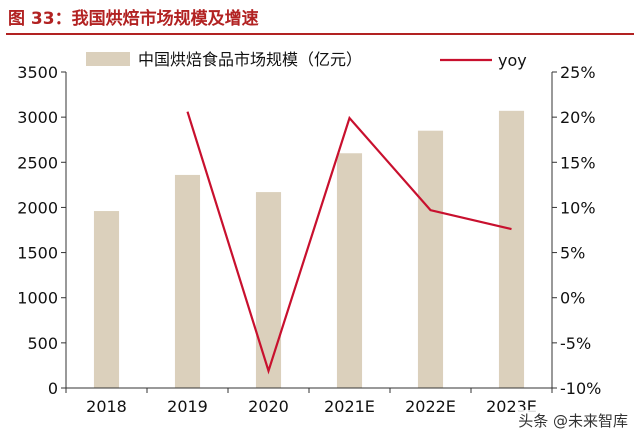 Image resolution: width=640 pixels, height=433 pixels. I want to click on left-tick-label: 1500, so click(37, 253).